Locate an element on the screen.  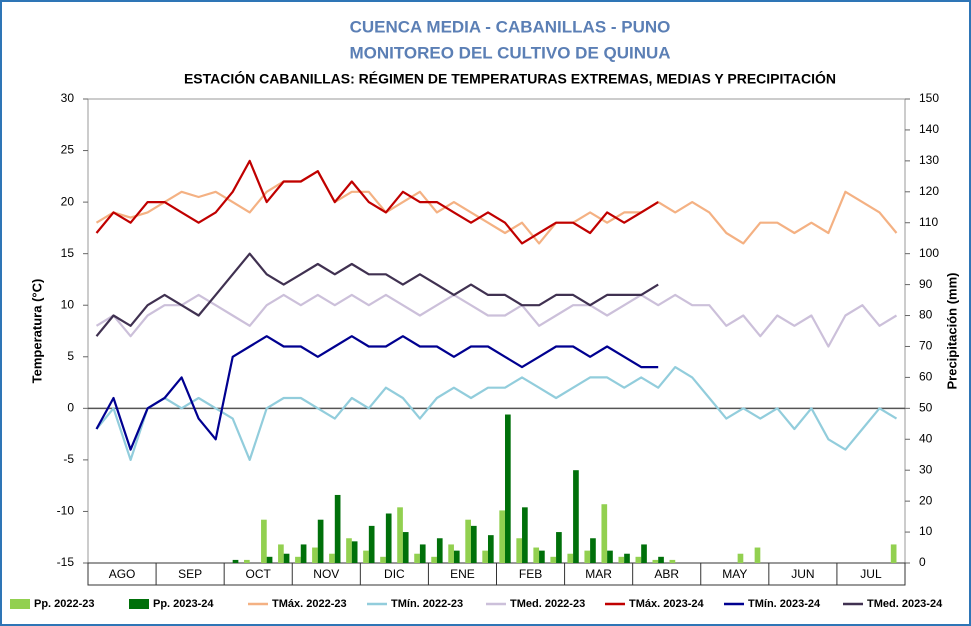
y2-tick-label: 110 is located at coordinates (928, 222).